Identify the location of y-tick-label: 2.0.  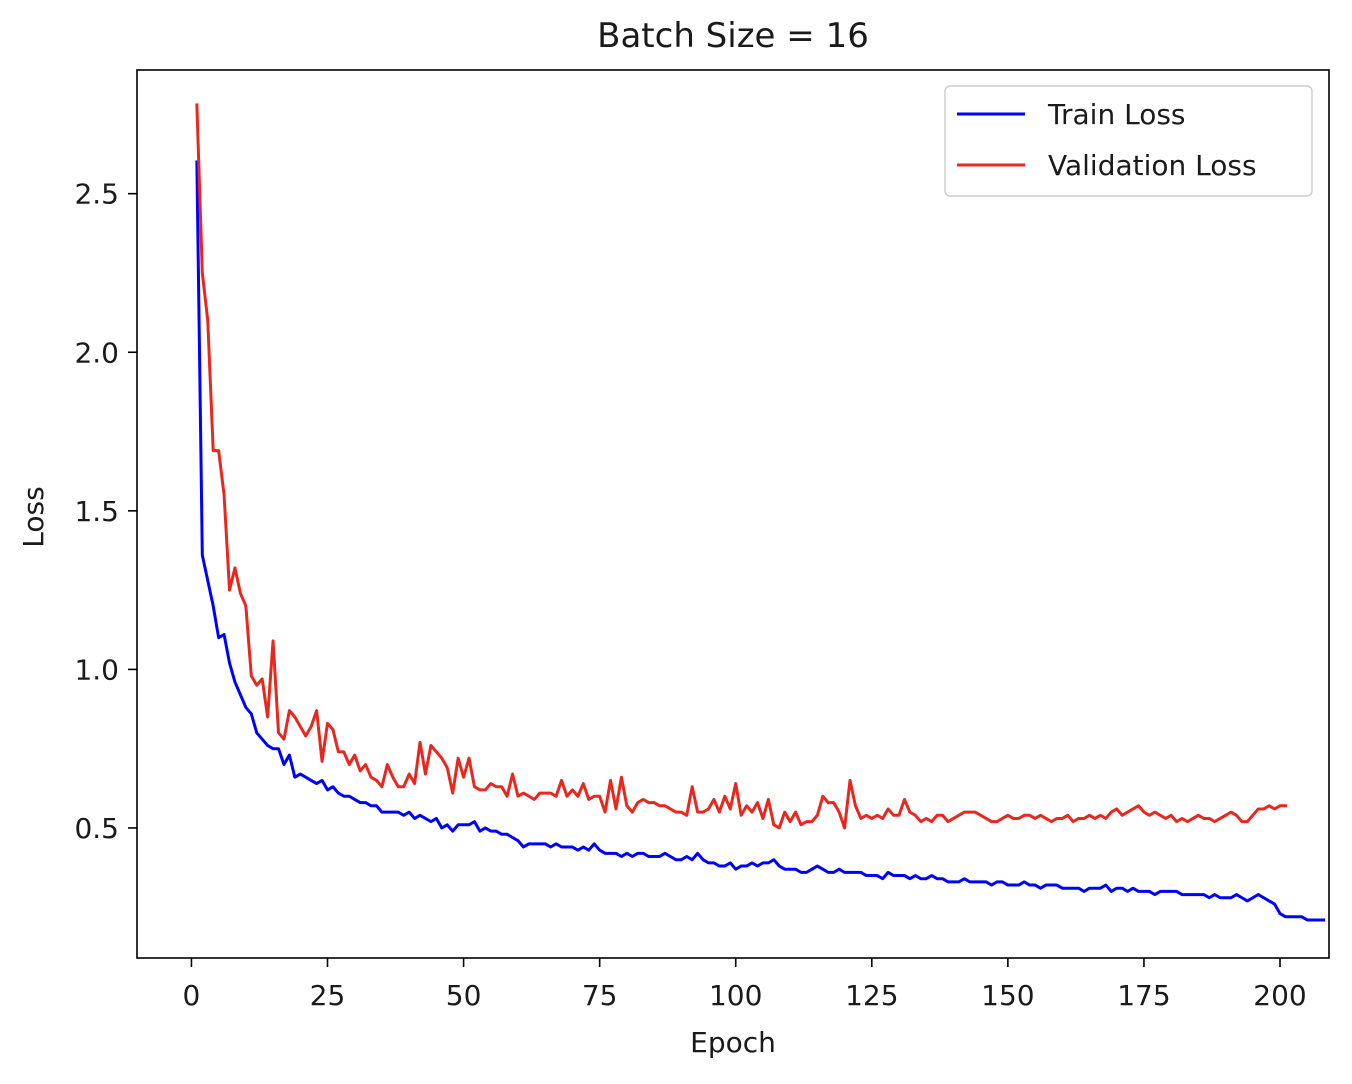
(96, 352).